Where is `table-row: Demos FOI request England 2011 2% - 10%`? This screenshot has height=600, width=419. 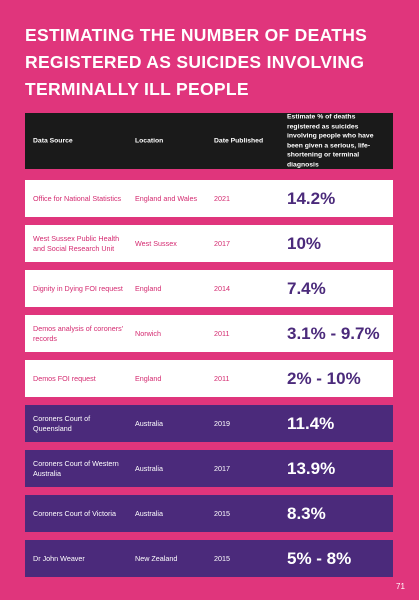 table-row: Demos FOI request England 2011 2% - 10% is located at coordinates (209, 378).